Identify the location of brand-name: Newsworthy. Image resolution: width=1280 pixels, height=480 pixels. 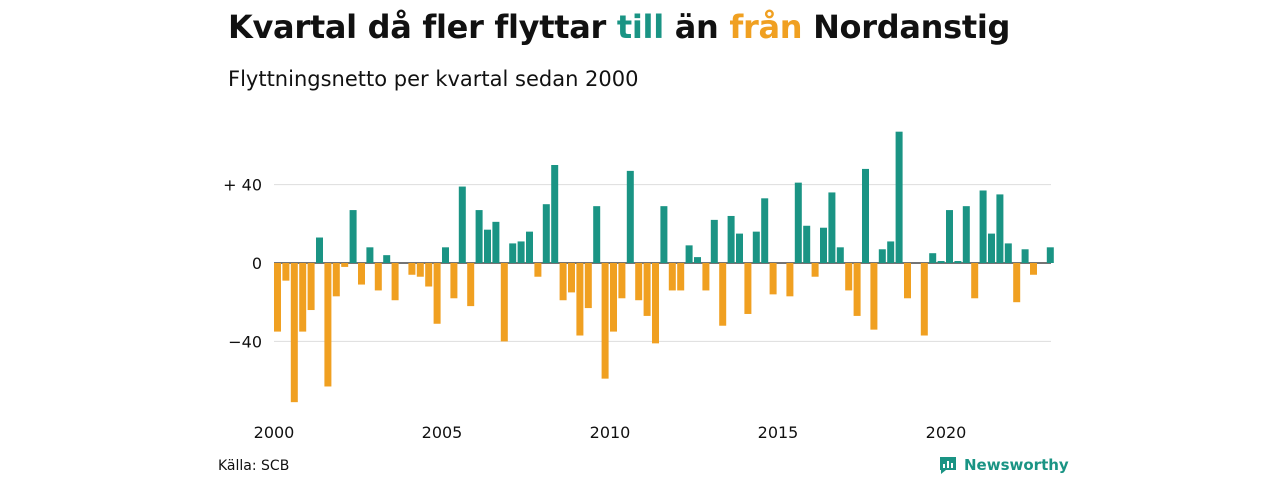
(1016, 465).